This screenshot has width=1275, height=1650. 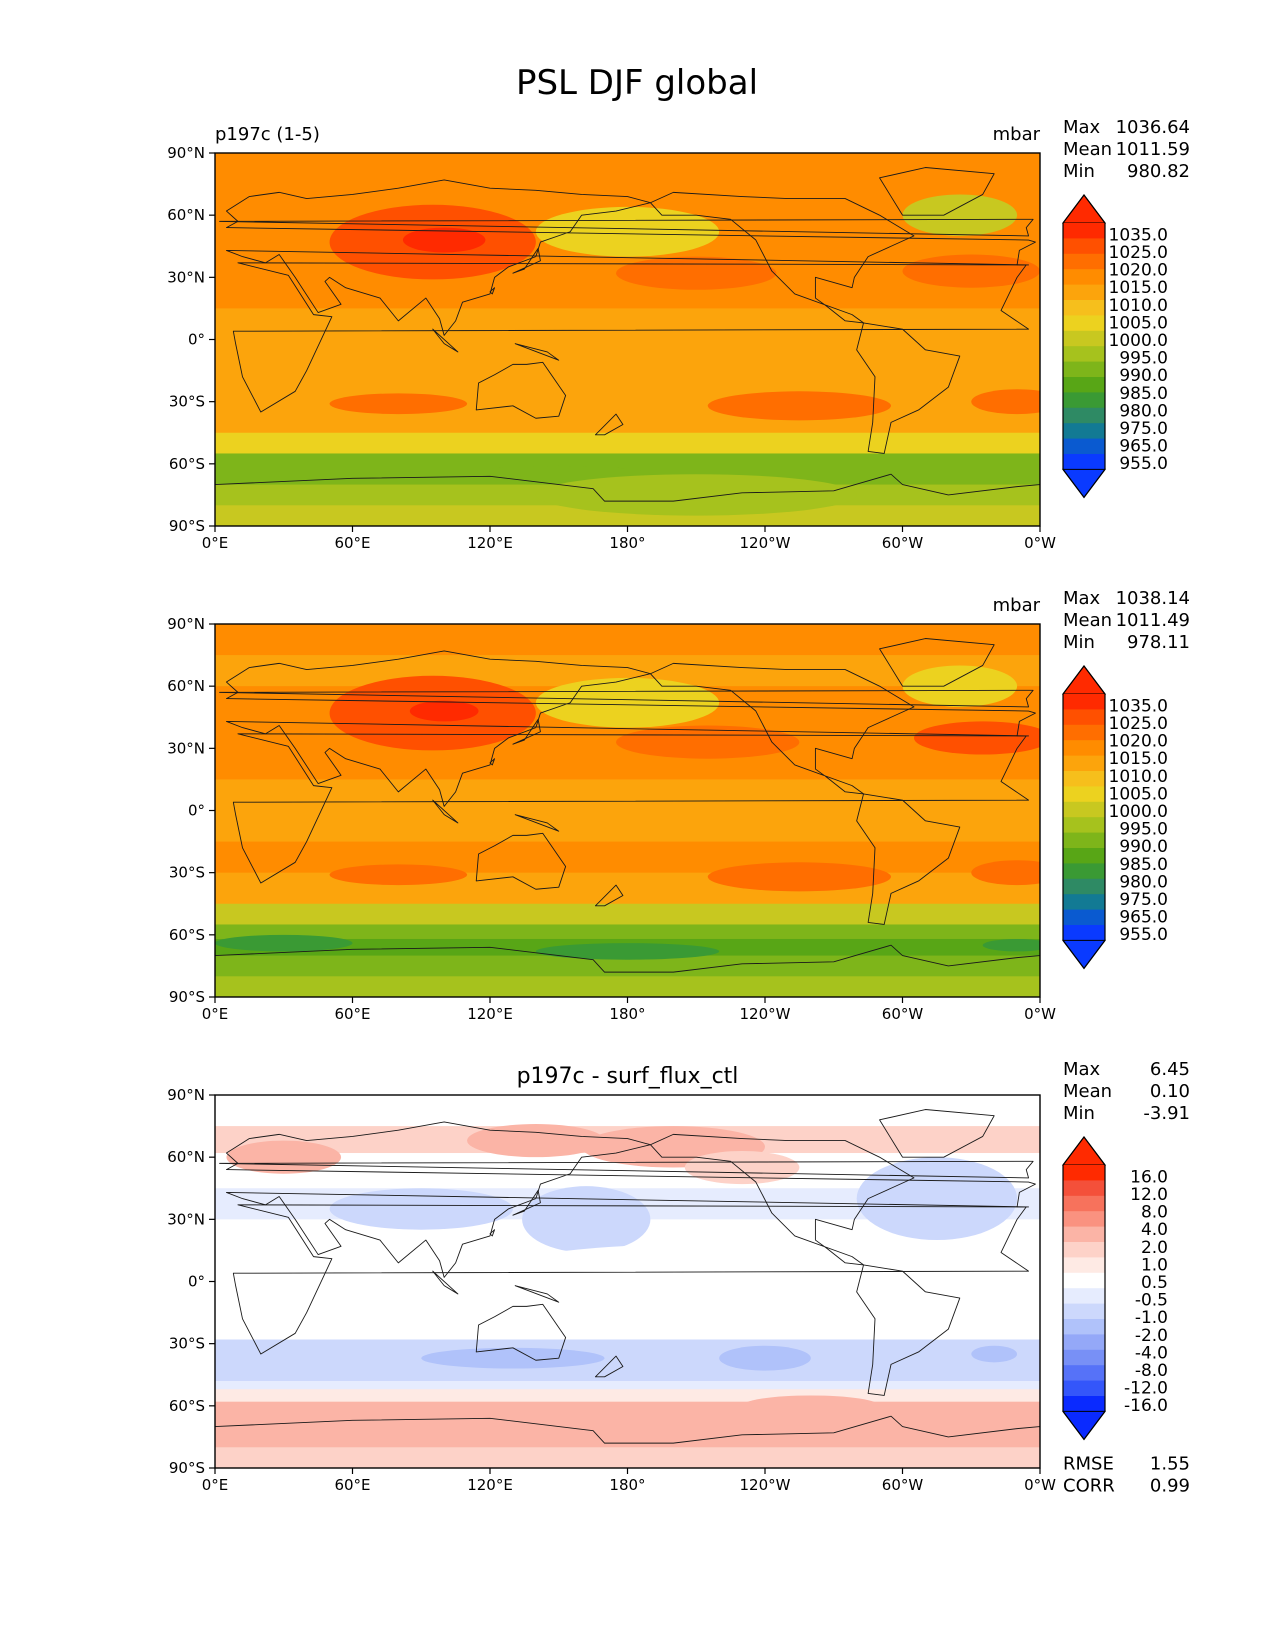 What do you see at coordinates (1151, 1336) in the screenshot?
I see `colorbar-tick-label: -2.0` at bounding box center [1151, 1336].